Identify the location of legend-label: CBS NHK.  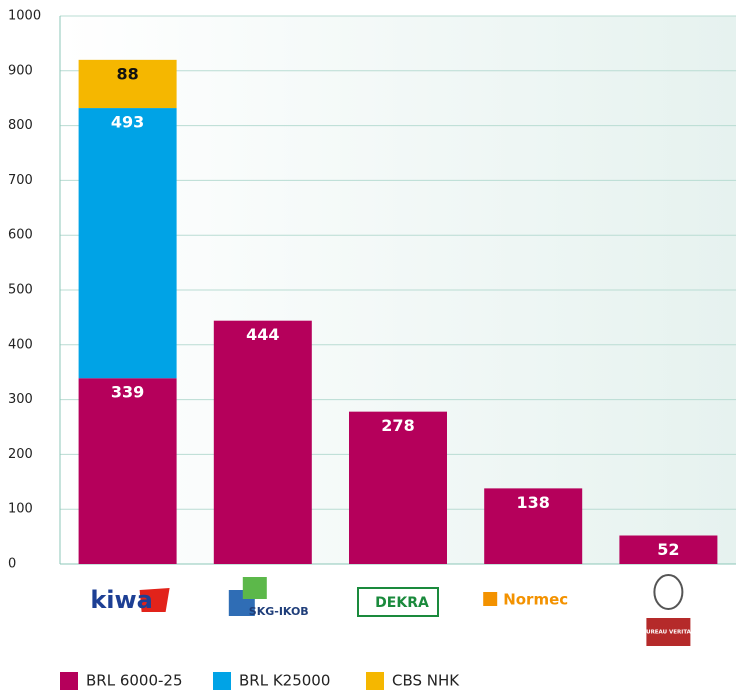
(426, 681).